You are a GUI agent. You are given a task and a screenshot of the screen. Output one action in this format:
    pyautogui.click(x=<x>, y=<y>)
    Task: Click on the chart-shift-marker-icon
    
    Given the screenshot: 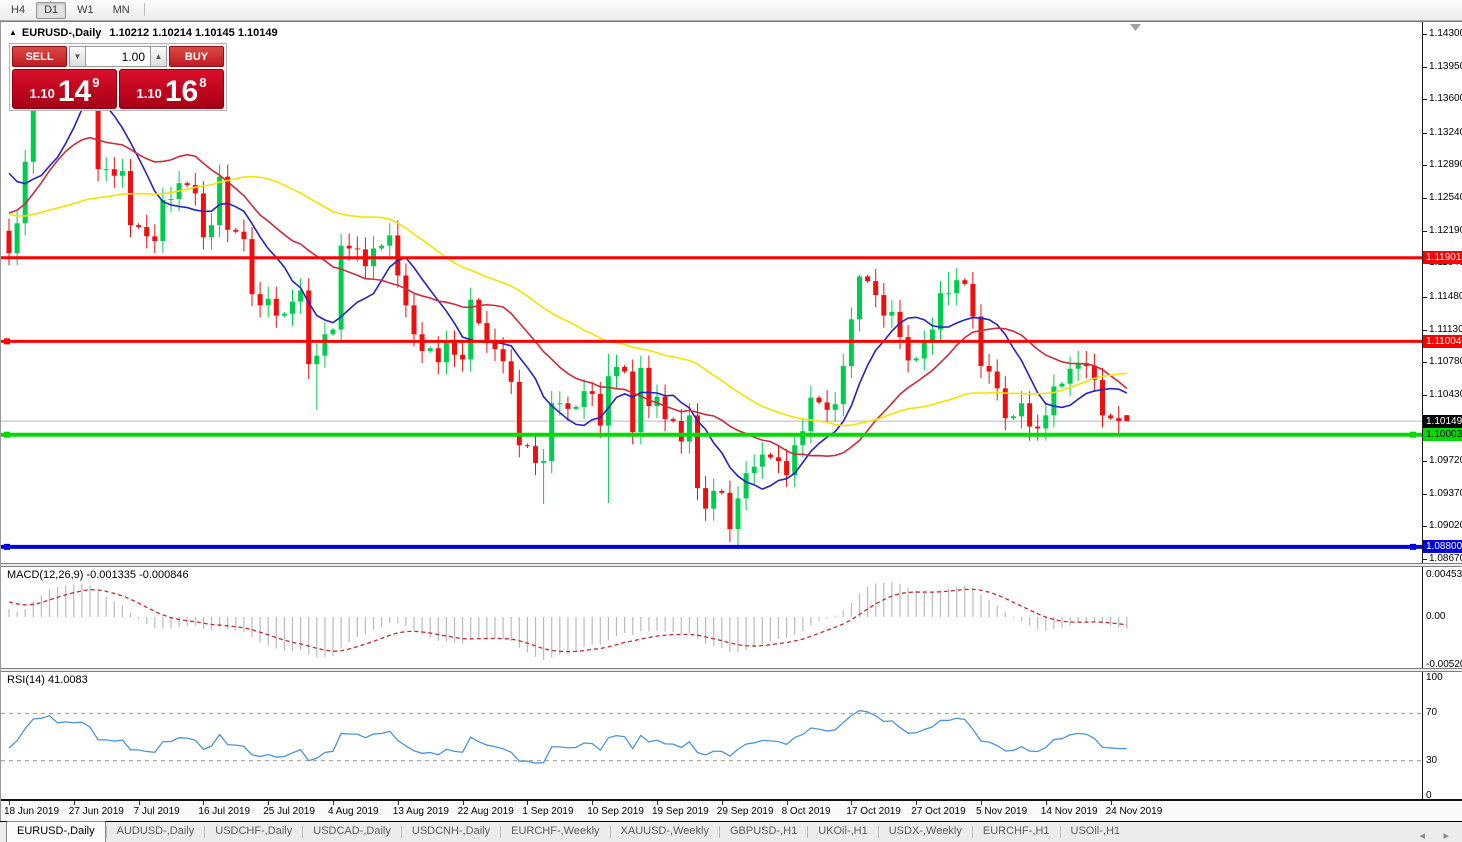 What is the action you would take?
    pyautogui.click(x=1135, y=27)
    